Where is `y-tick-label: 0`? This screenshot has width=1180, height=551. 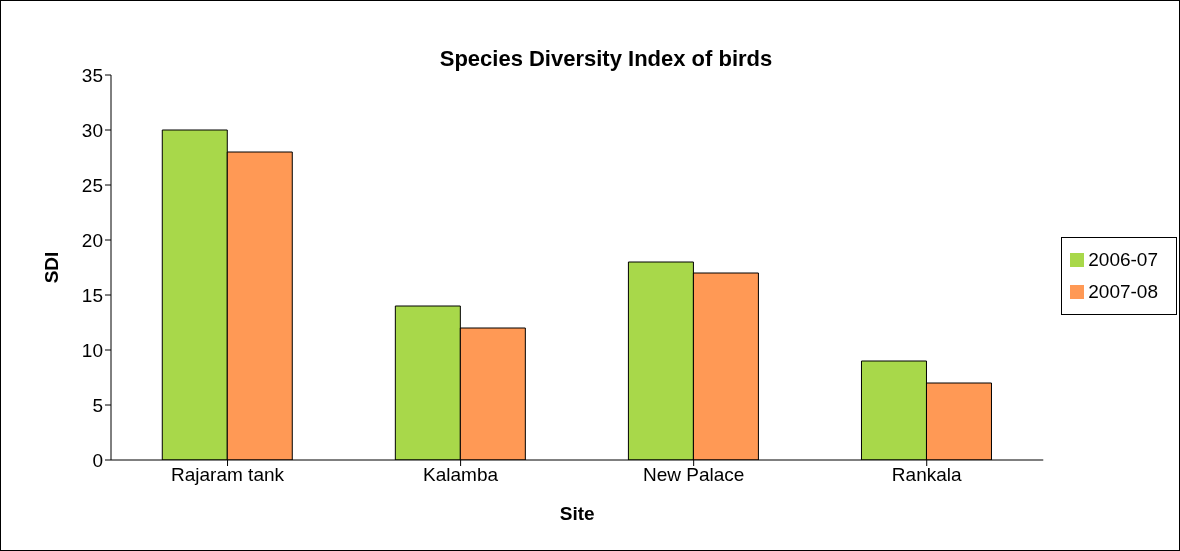
y-tick-label: 0 is located at coordinates (97, 460).